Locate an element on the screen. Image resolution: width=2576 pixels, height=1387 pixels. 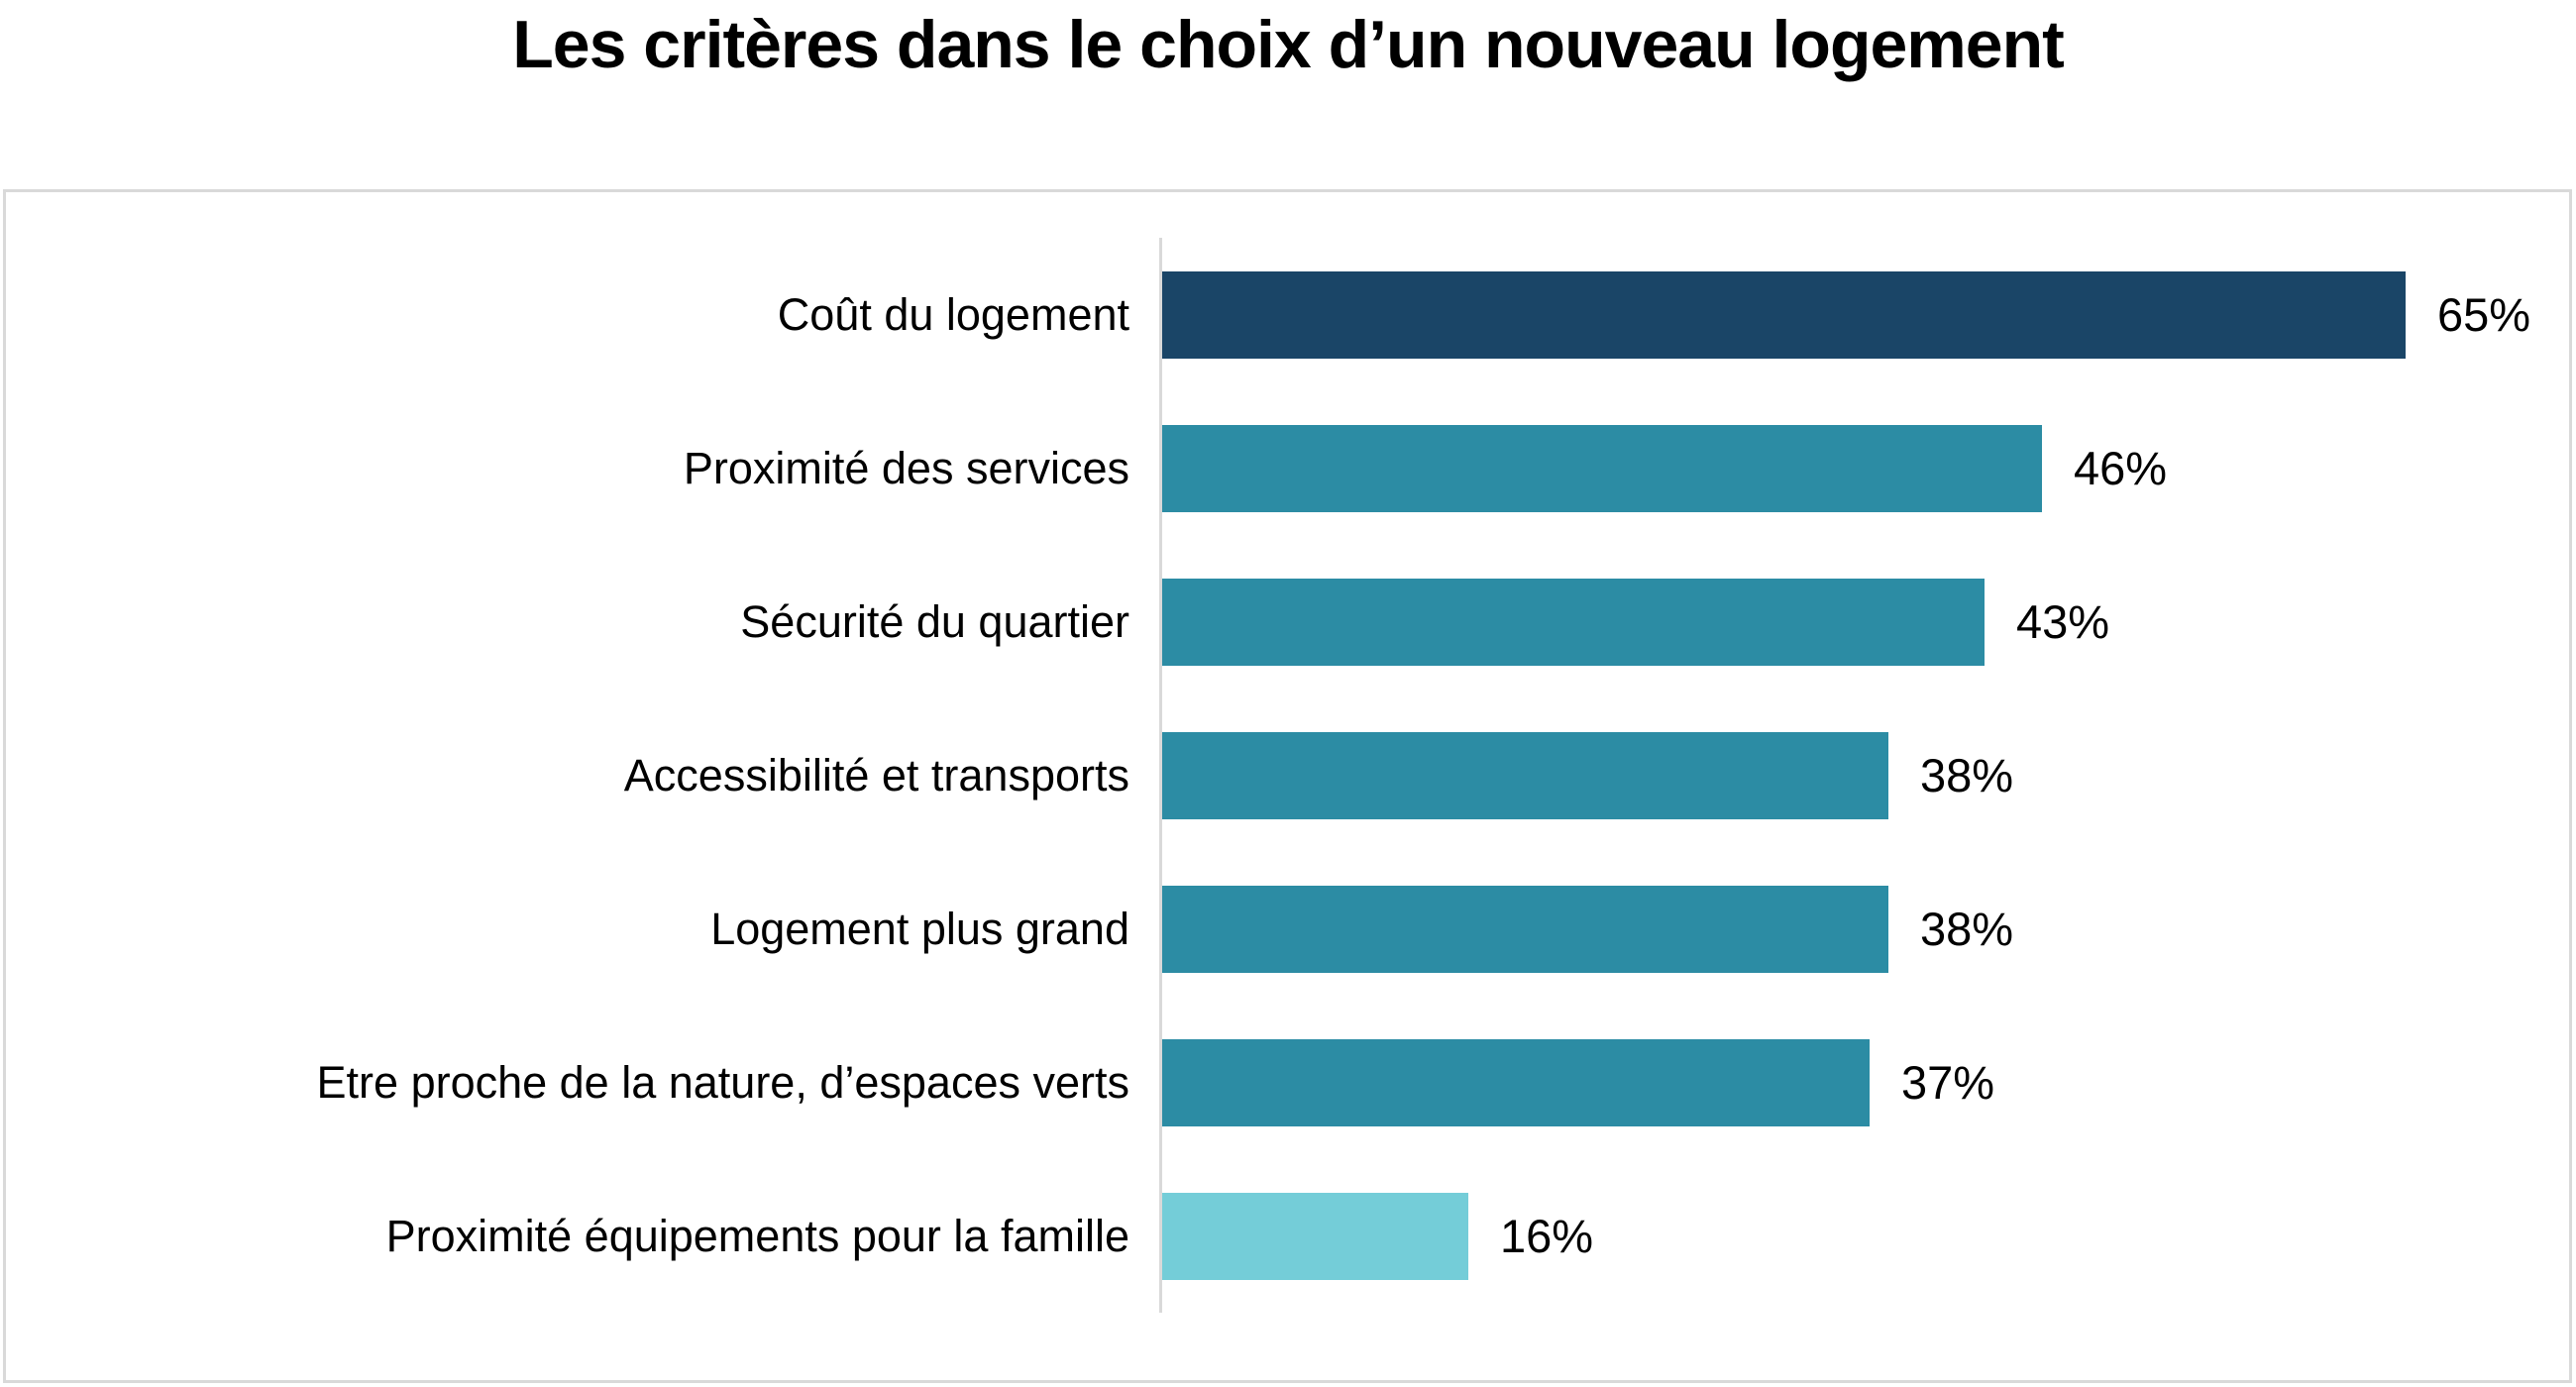
bar-row: Coût du logement 65% is located at coordinates (1287, 314).